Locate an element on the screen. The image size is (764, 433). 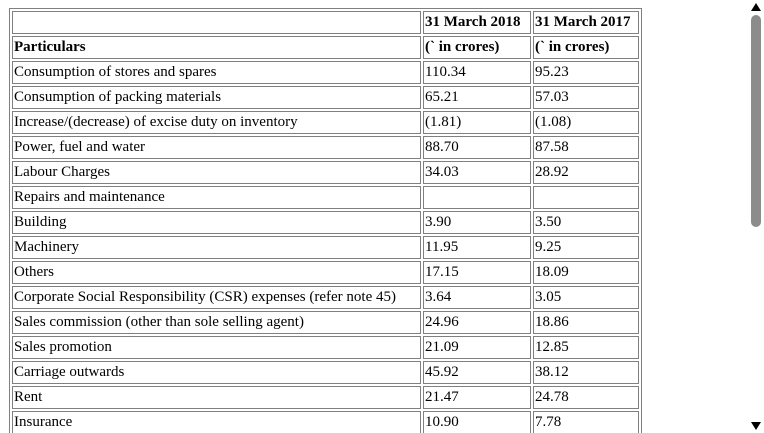
value-2017-cell: 7.78 is located at coordinates (586, 422).